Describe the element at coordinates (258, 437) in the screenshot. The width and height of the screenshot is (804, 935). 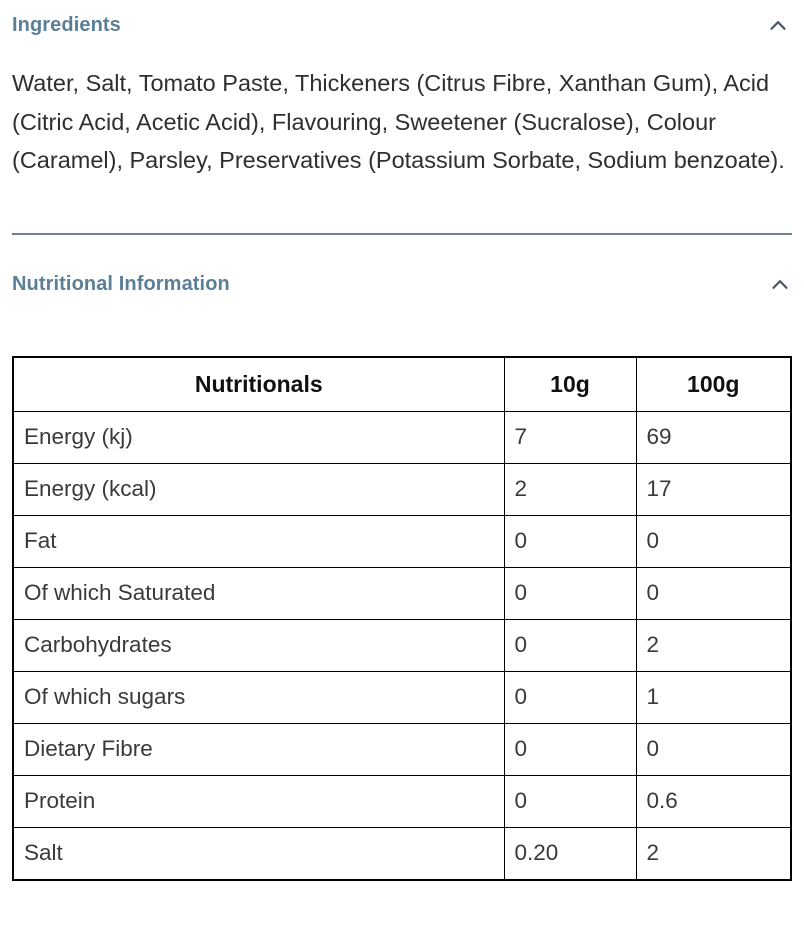
I see `cell-nutrient-name: Energy (kj)` at that location.